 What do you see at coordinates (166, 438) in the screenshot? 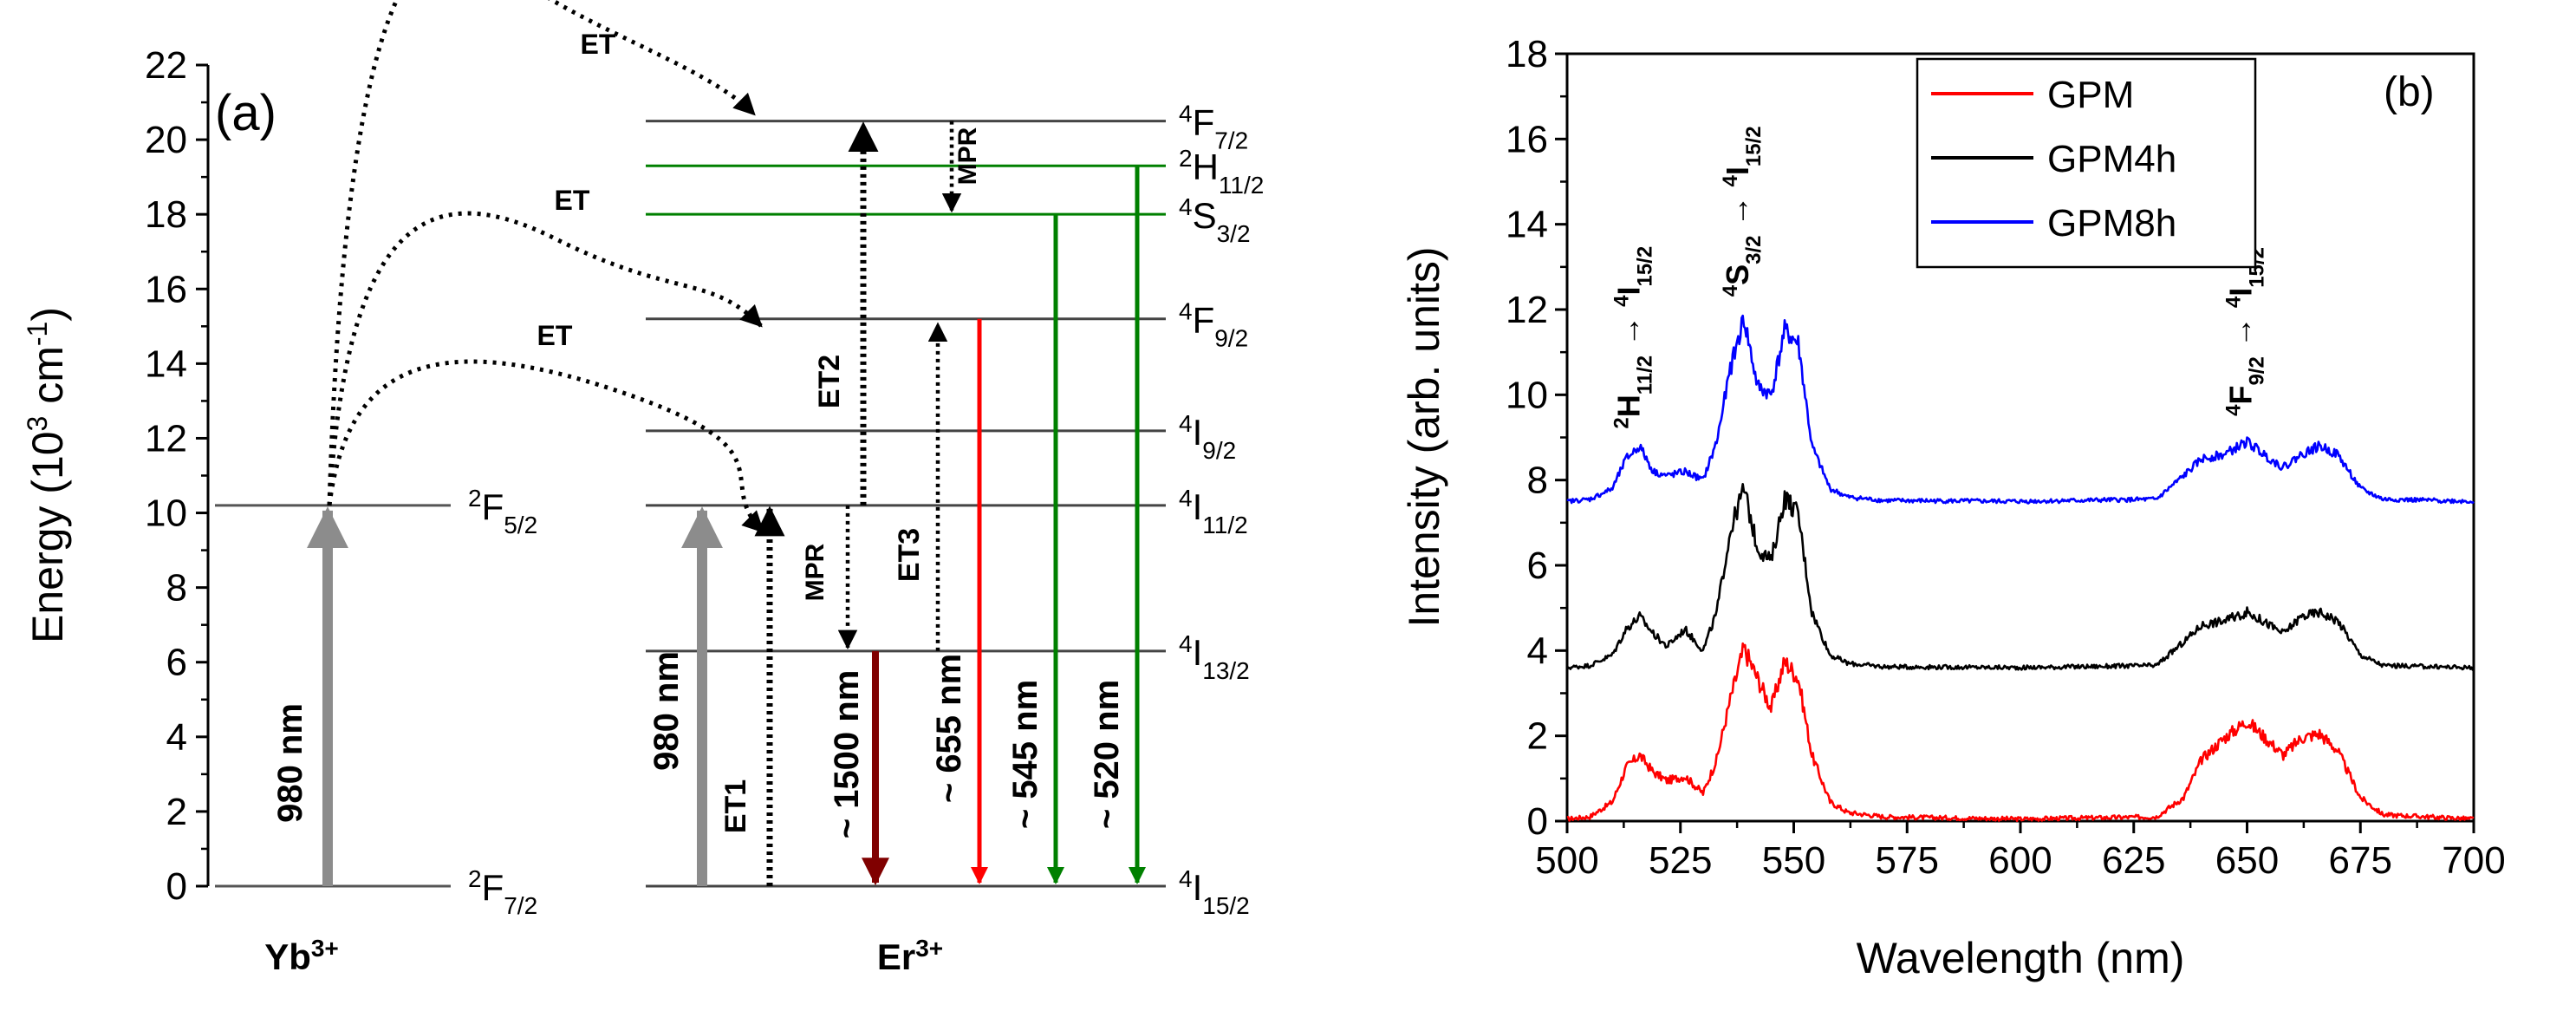
I see `energy-tick-label: 12` at bounding box center [166, 438].